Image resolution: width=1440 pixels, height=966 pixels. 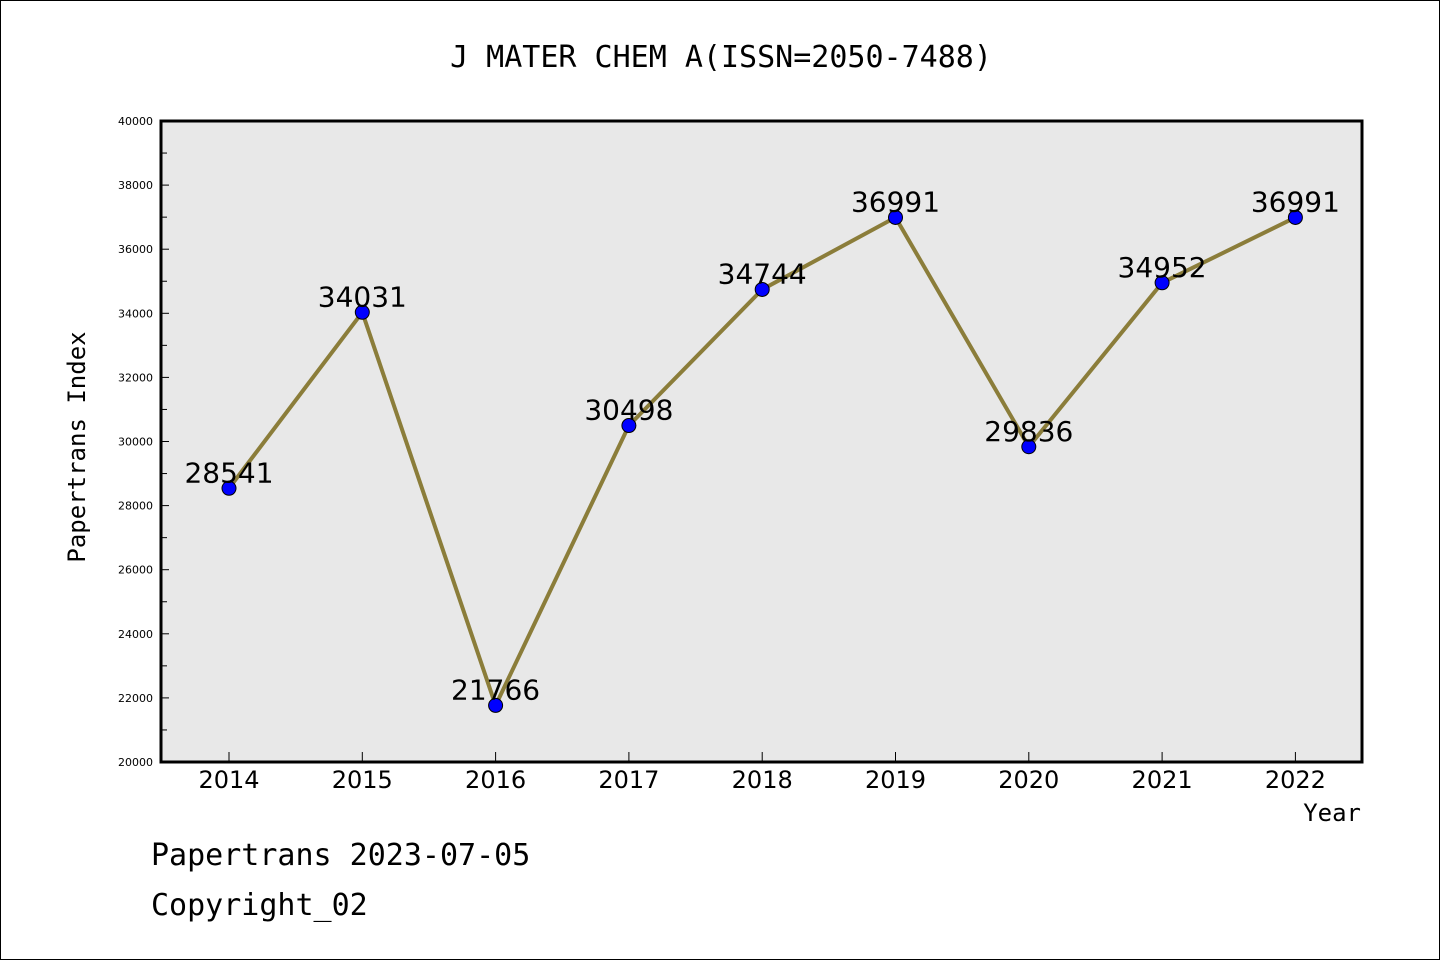 I want to click on x-tick-label: 2020, so click(x=1028, y=780).